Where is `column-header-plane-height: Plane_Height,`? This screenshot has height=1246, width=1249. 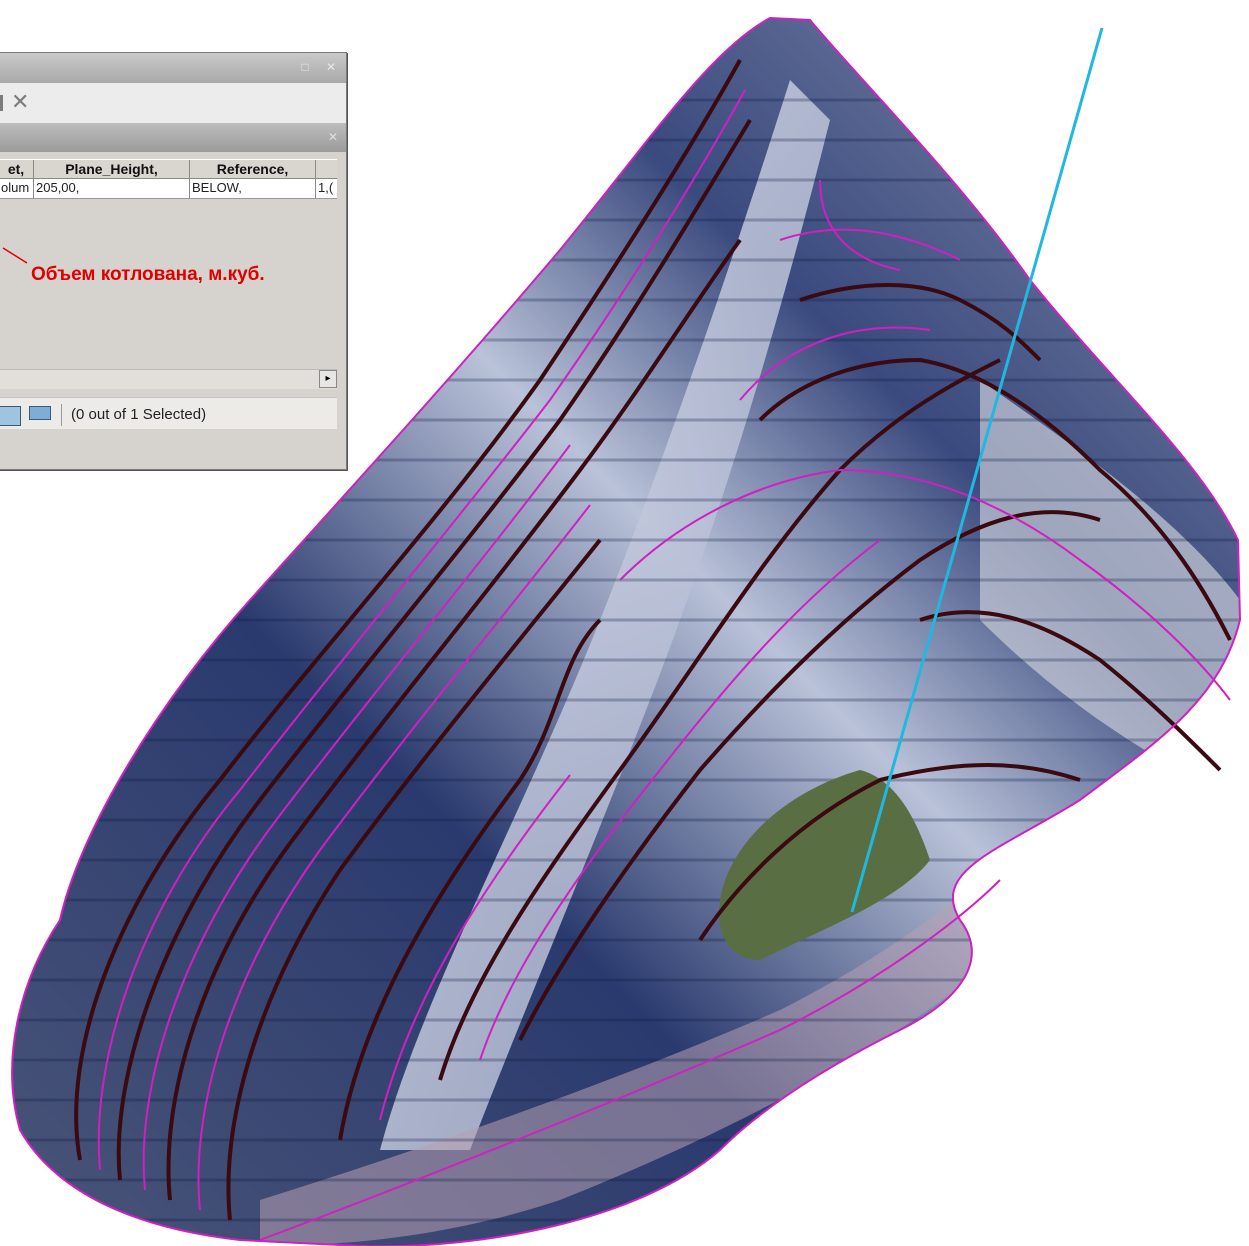 column-header-plane-height: Plane_Height, is located at coordinates (112, 169).